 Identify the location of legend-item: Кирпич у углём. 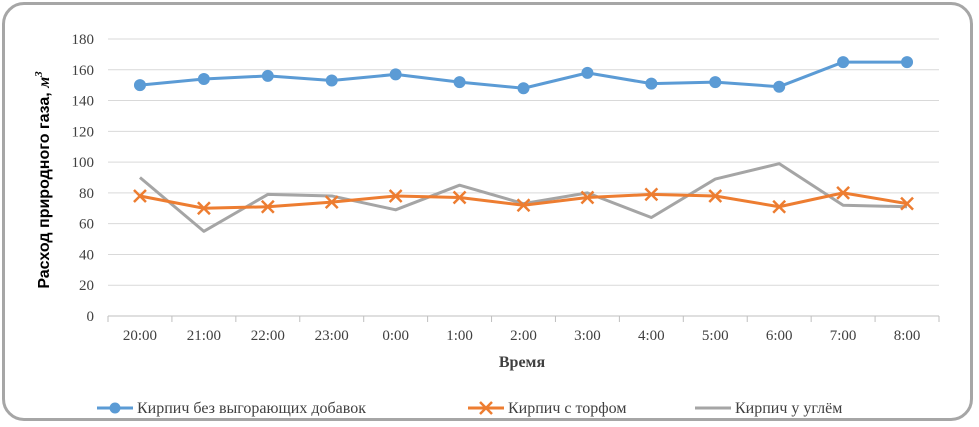
(768, 408).